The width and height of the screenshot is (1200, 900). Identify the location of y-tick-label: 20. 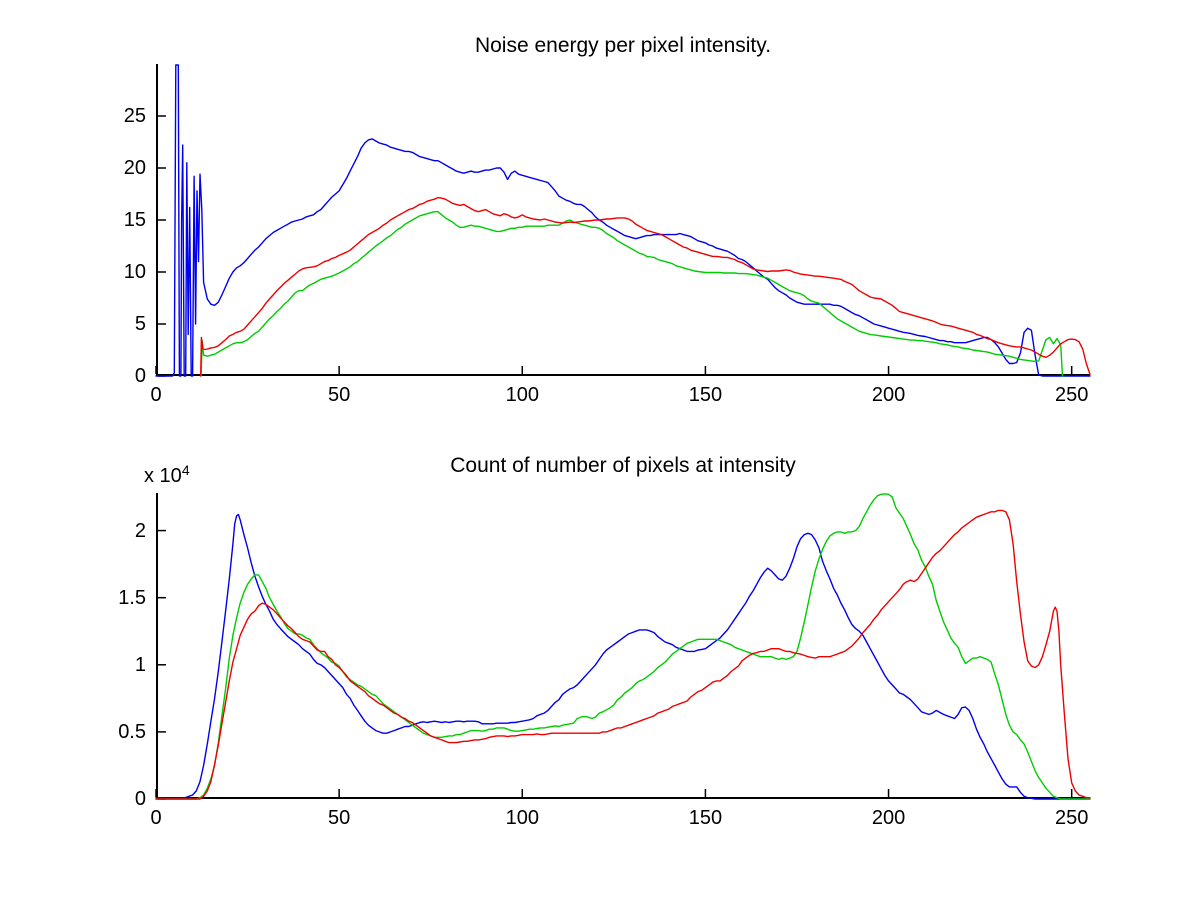
(134, 168).